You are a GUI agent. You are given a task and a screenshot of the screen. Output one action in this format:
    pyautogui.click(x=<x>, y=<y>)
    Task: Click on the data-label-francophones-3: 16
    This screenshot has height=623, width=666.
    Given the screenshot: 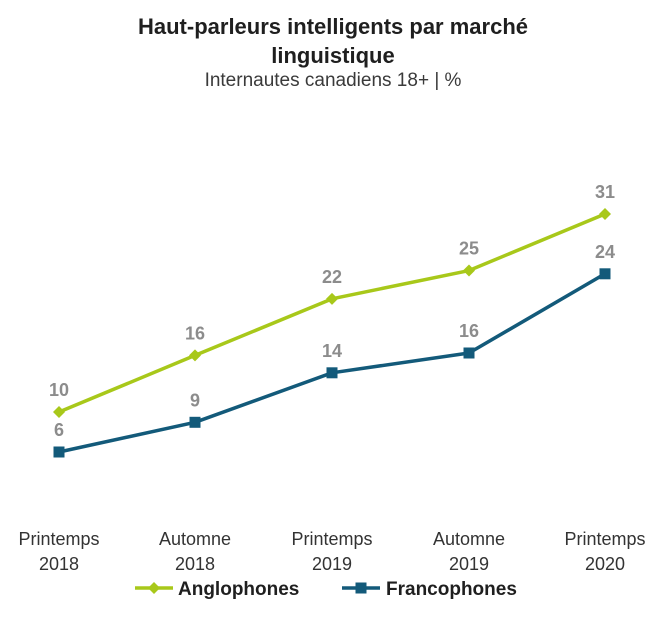 What is the action you would take?
    pyautogui.click(x=469, y=331)
    